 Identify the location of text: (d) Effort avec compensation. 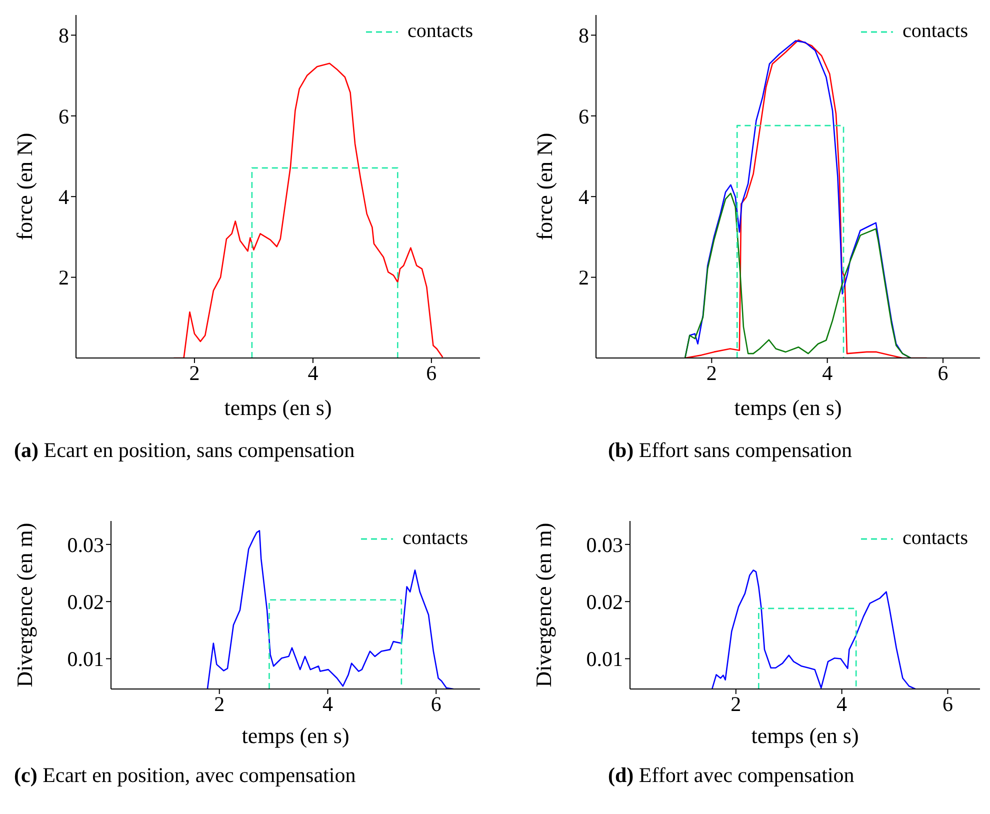
(732, 775).